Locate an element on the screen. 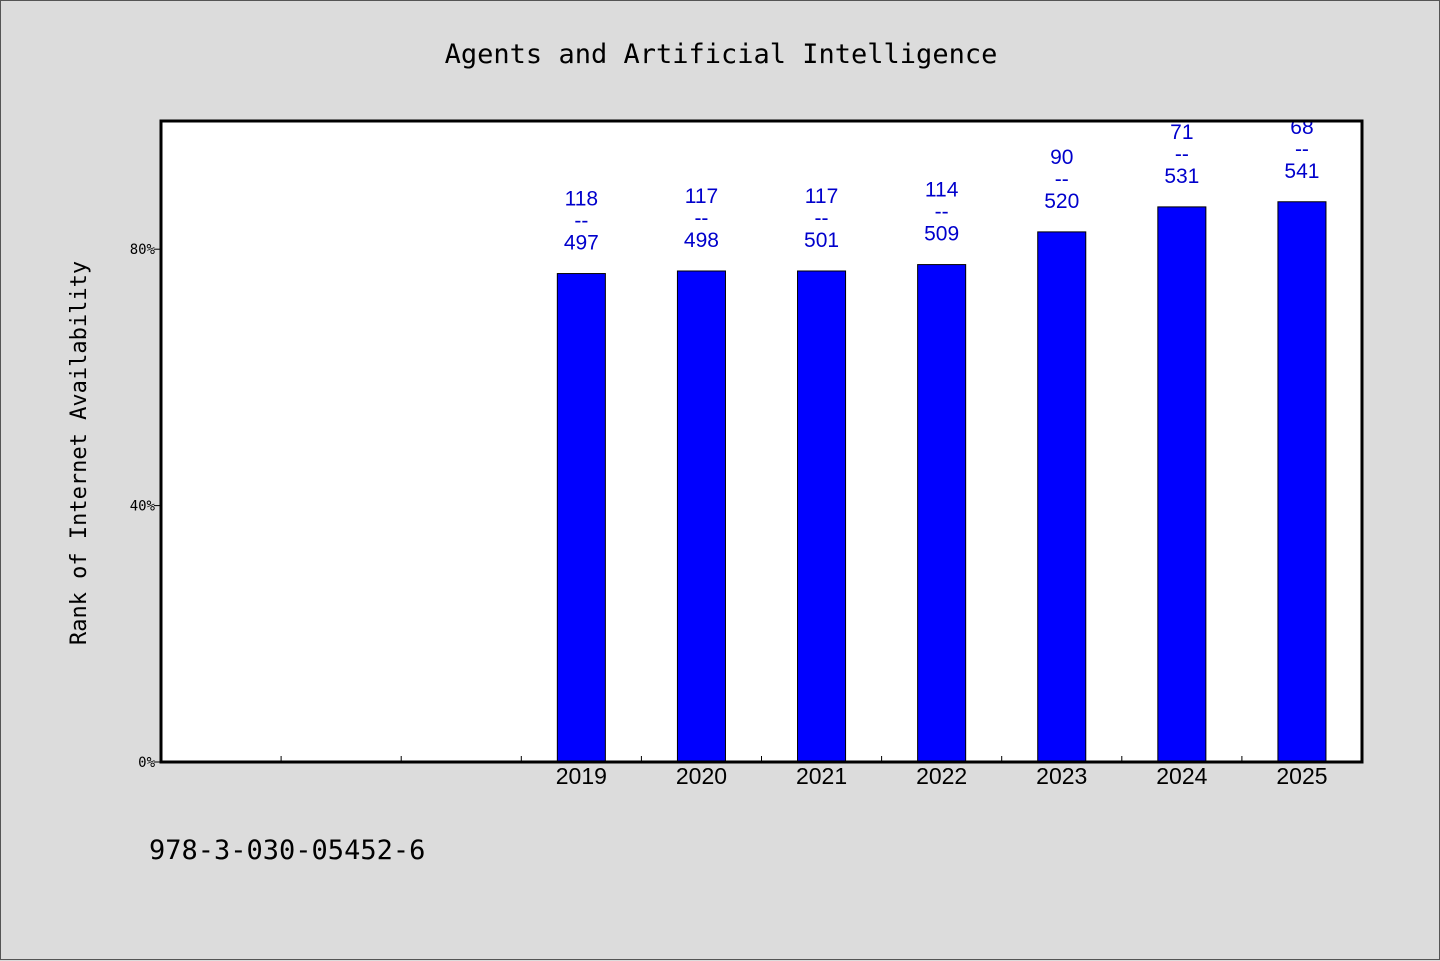 This screenshot has height=961, width=1440. data-label-total: 520 is located at coordinates (1061, 201).